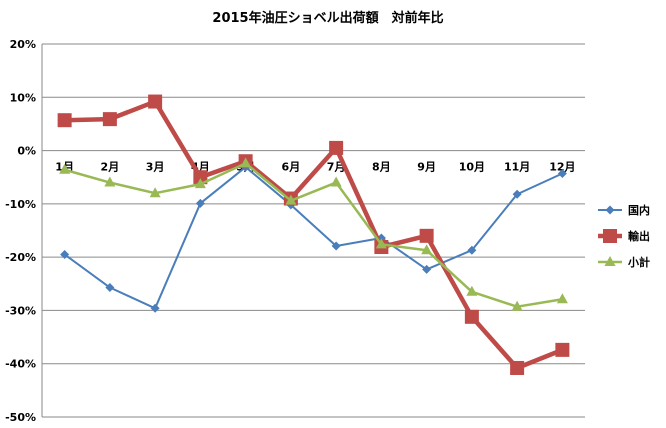 The height and width of the screenshot is (428, 666). What do you see at coordinates (155, 167) in the screenshot?
I see `x-category-label: 3月` at bounding box center [155, 167].